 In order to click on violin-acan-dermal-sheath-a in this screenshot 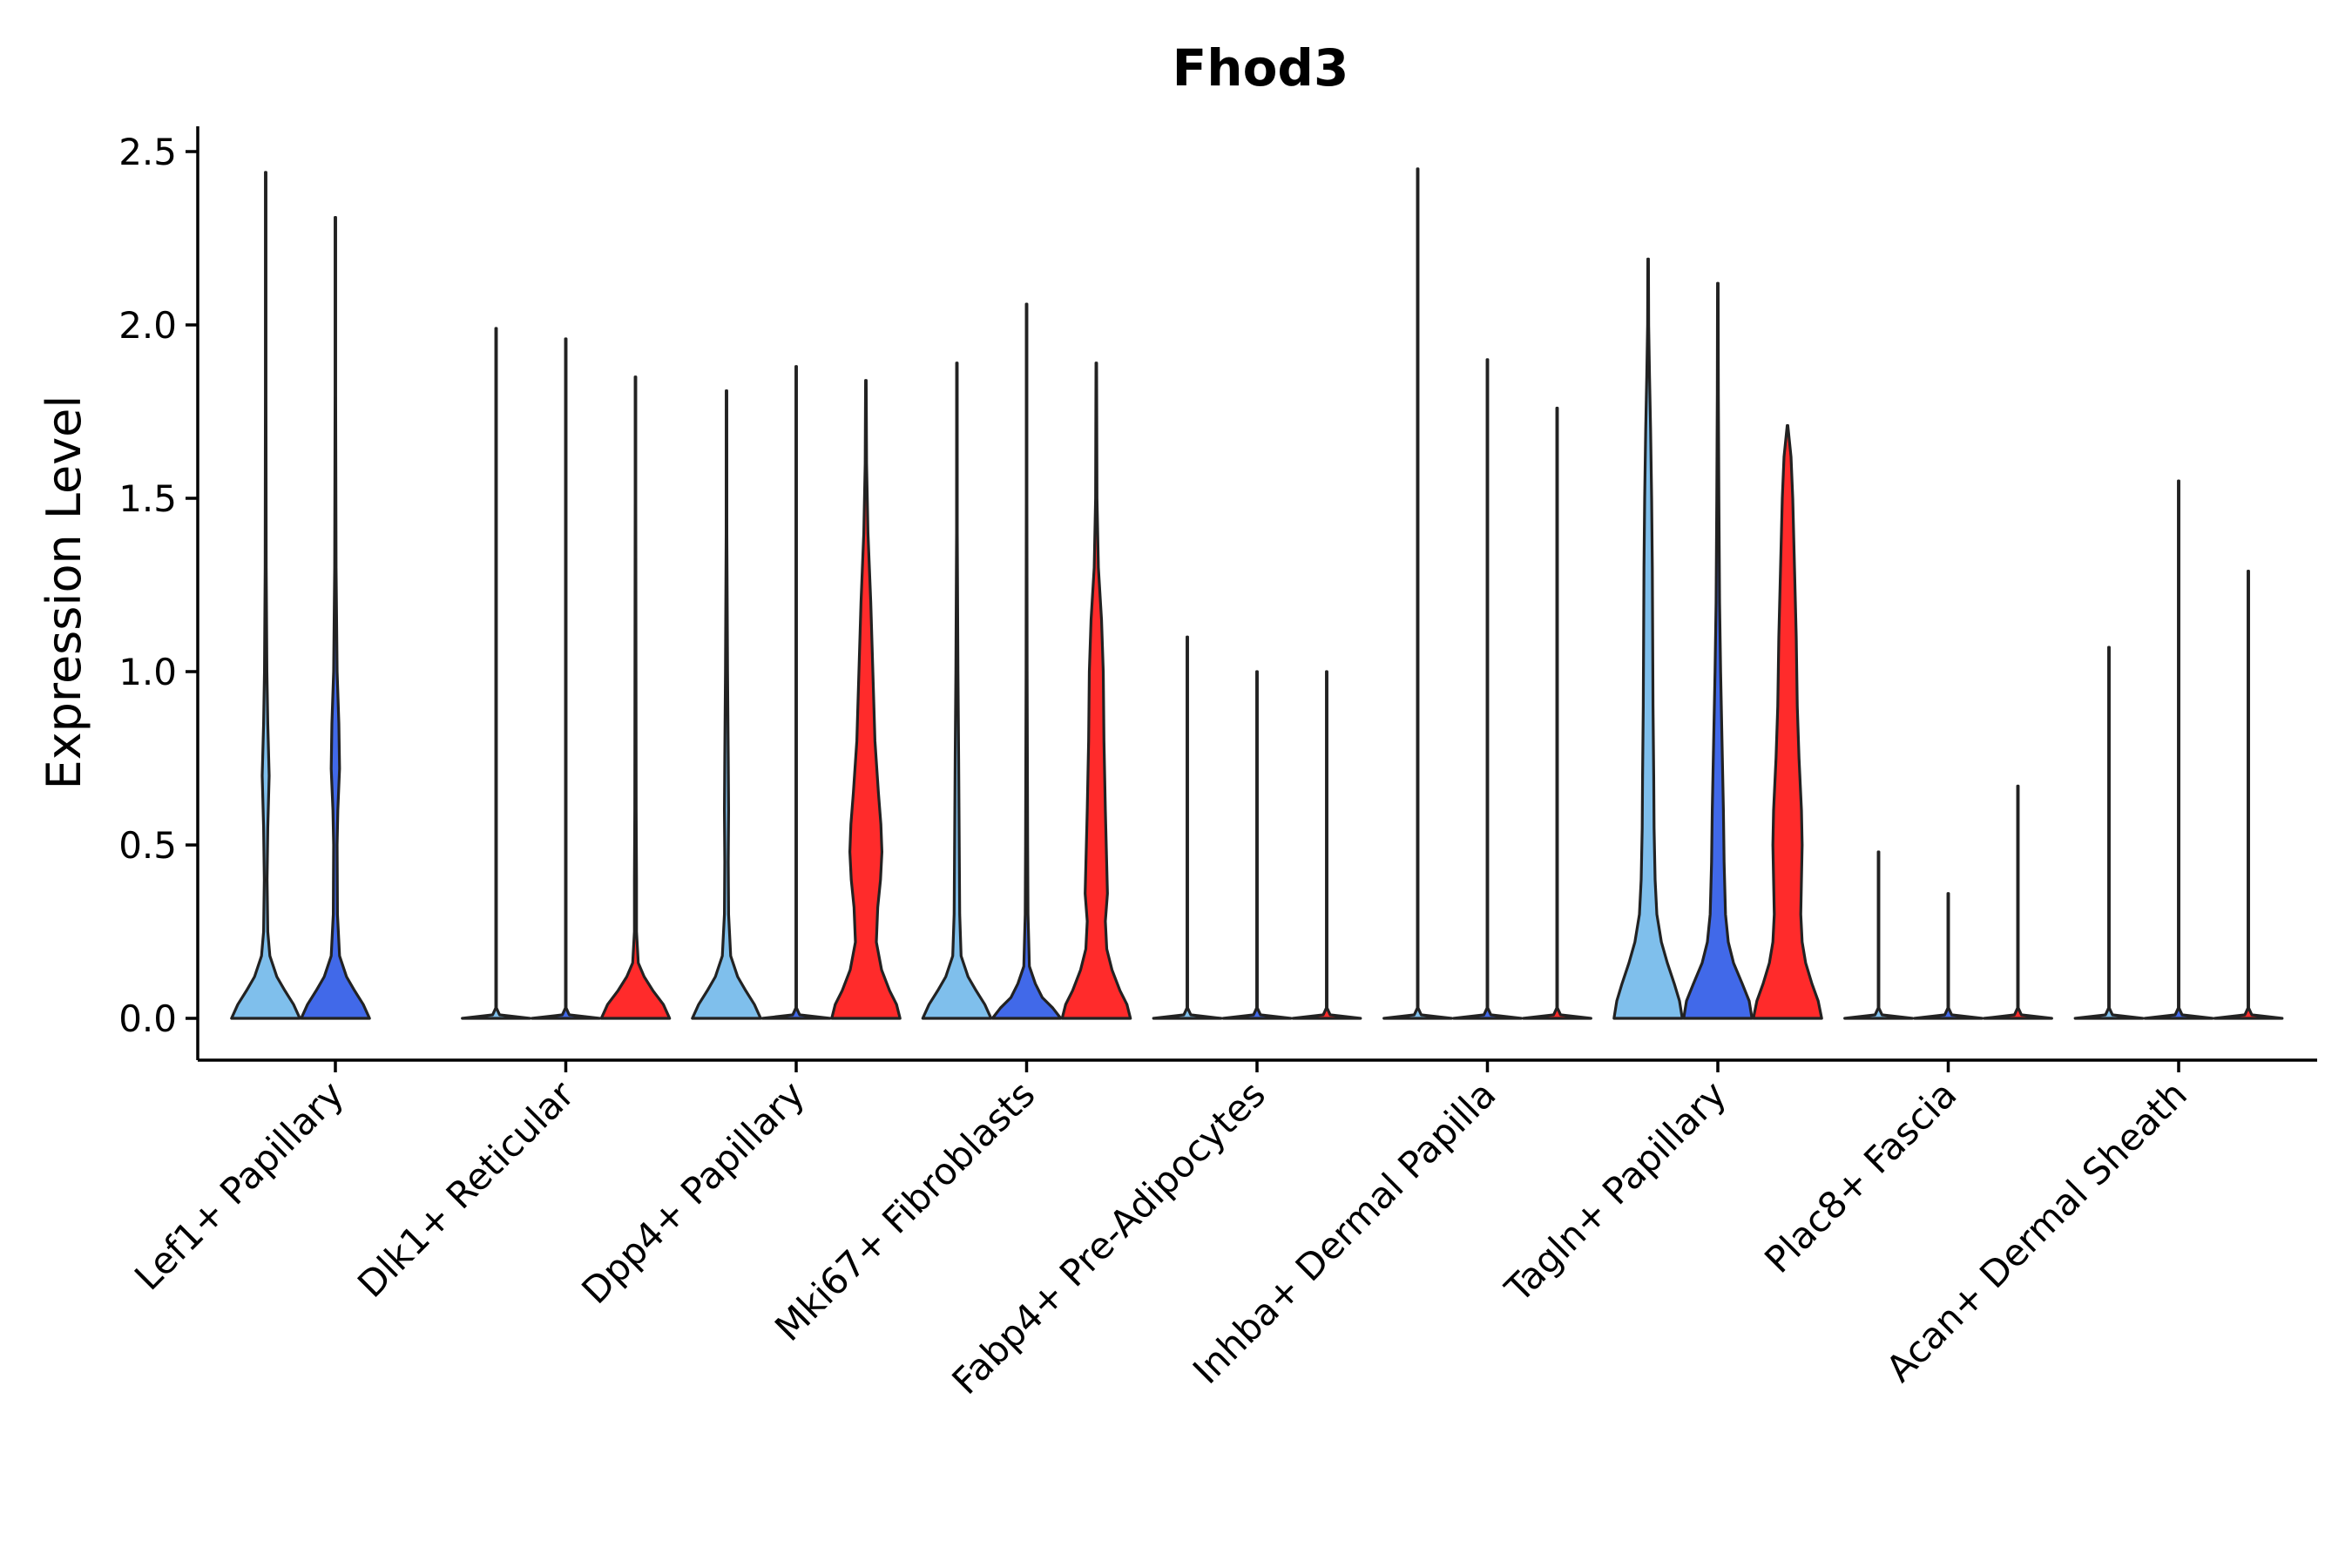, I will do `click(2109, 832)`.